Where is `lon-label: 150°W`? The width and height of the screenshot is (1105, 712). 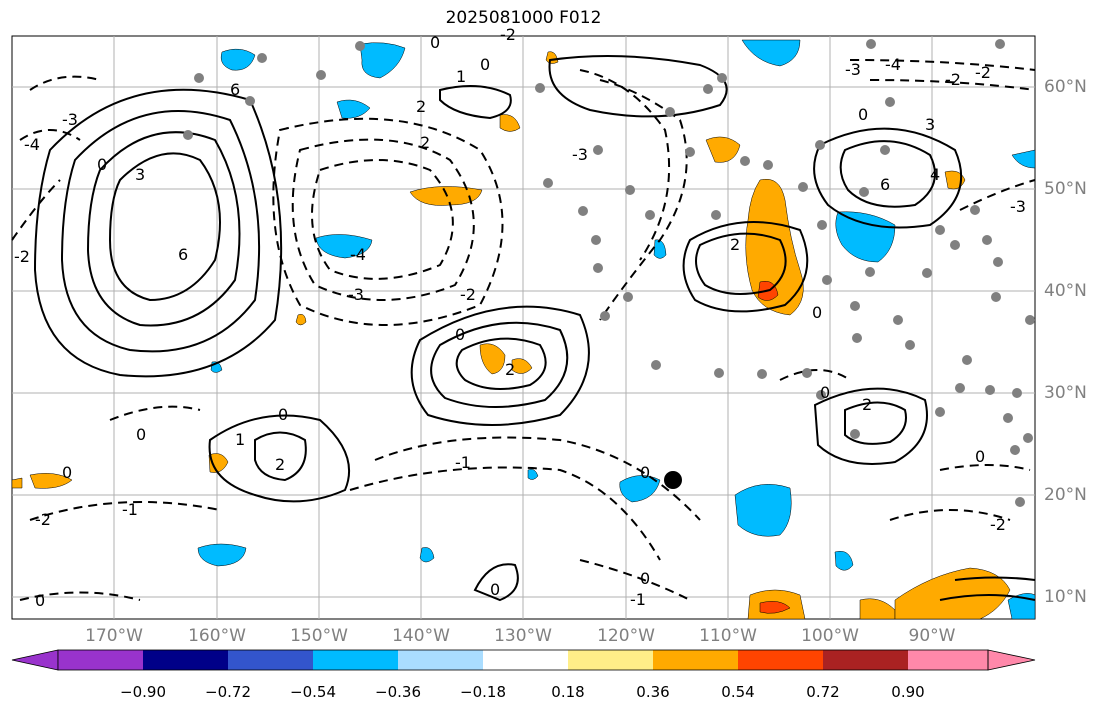
lon-label: 150°W is located at coordinates (319, 636).